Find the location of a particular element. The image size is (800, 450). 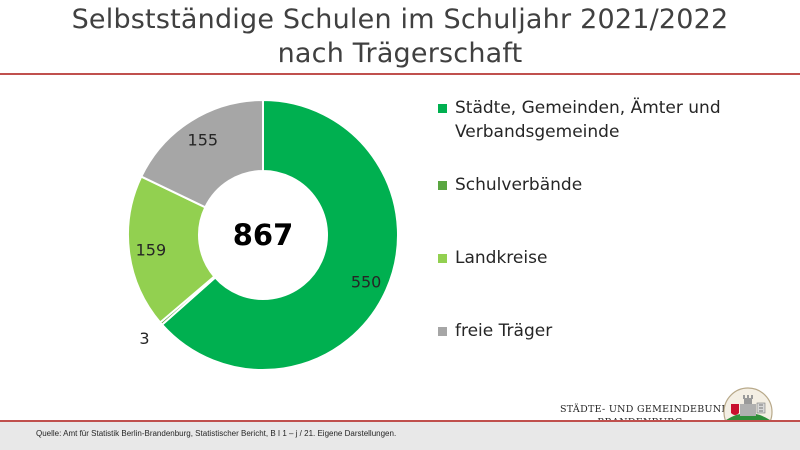

legend-swatch-freie-traeger is located at coordinates (442, 331).